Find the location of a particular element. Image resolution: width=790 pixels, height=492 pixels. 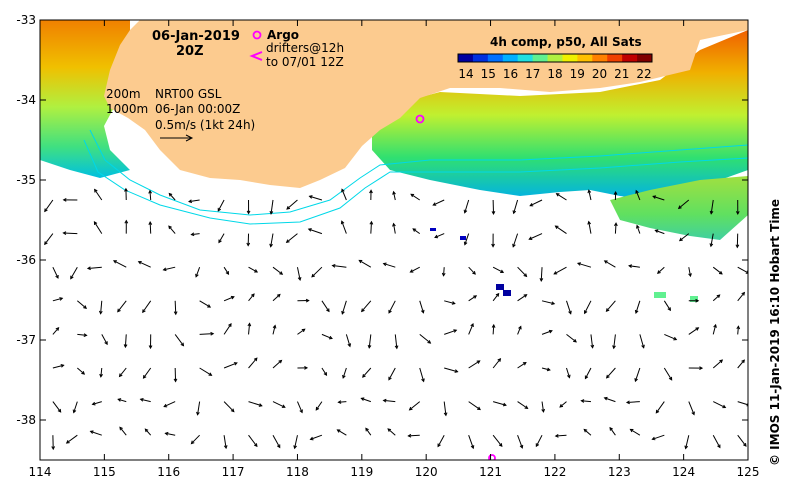

sst-patch is located at coordinates (660, 295).